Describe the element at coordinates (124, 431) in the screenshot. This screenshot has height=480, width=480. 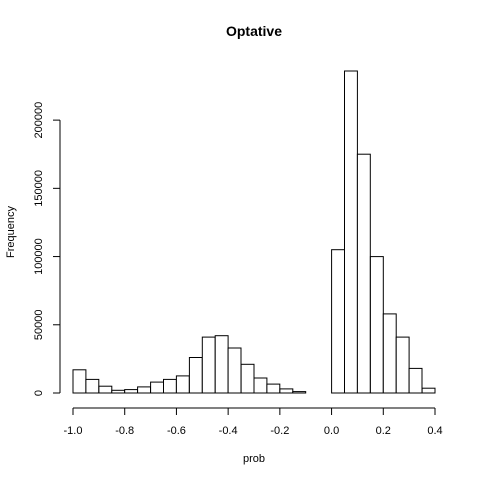
I see `x-tick-label: -0.8` at that location.